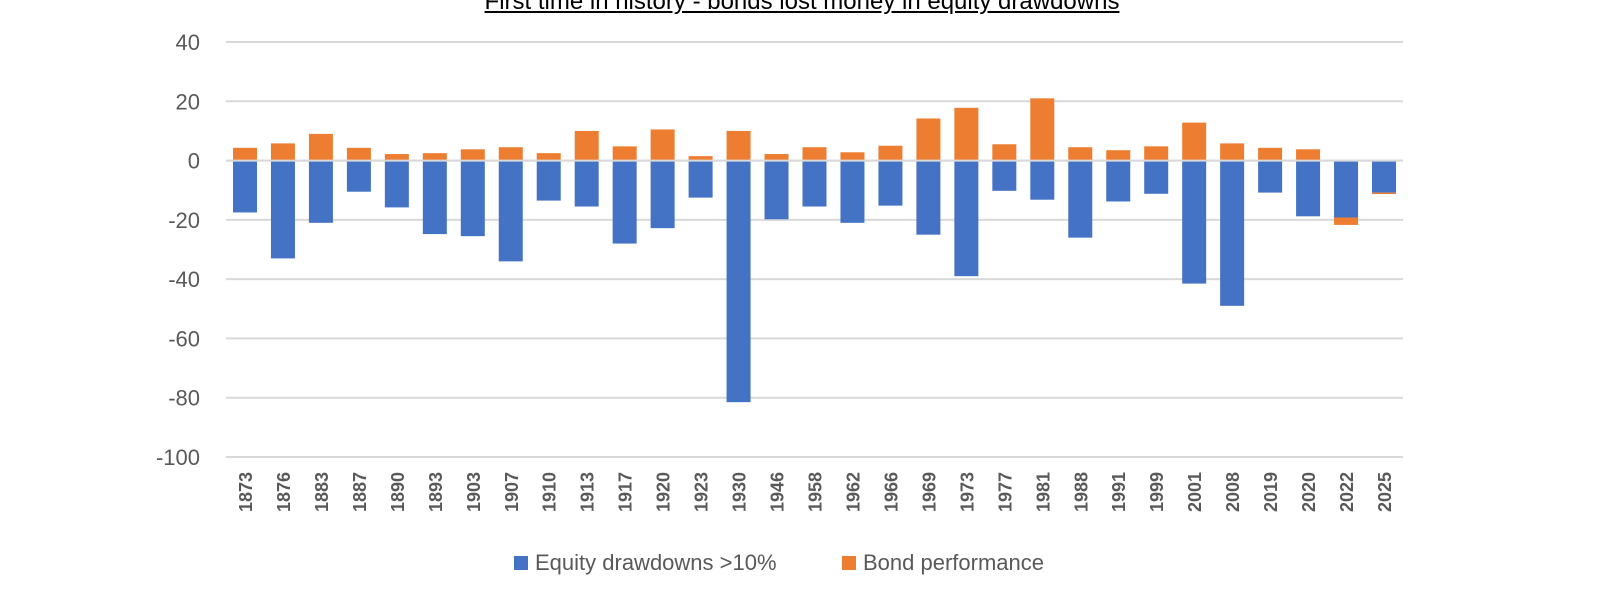  Describe the element at coordinates (184, 279) in the screenshot. I see `y-tick-label: -40` at that location.